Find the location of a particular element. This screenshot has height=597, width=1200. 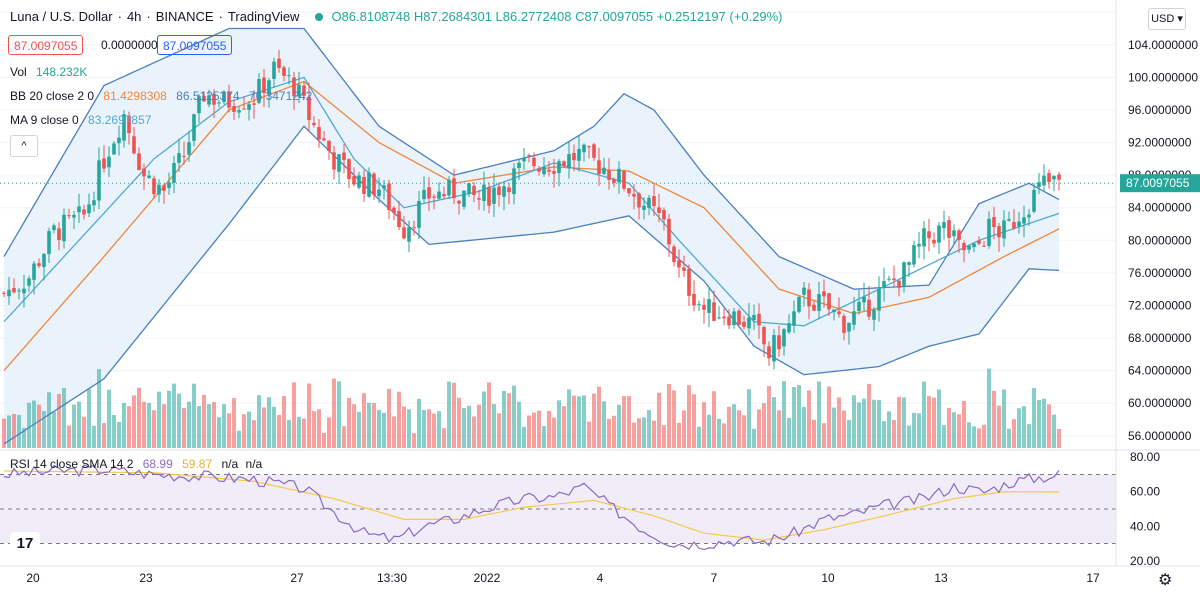

rsi-legend-value: 68.99 is located at coordinates (157, 464).